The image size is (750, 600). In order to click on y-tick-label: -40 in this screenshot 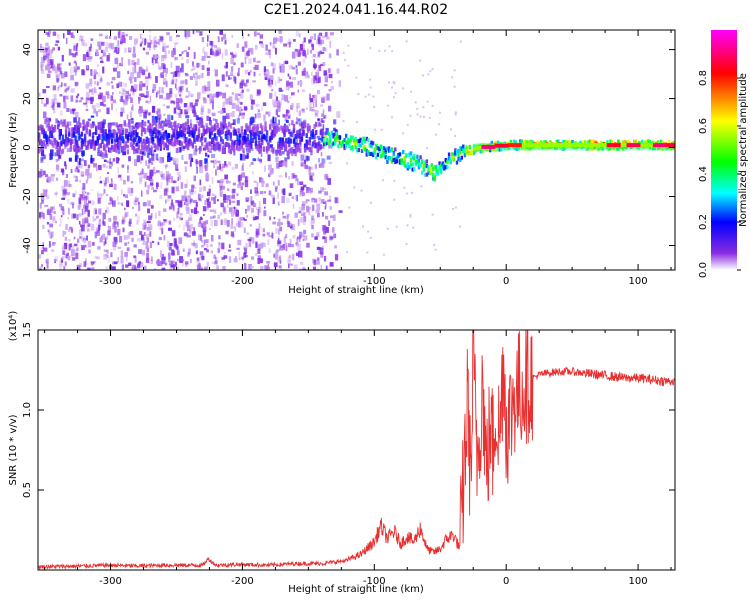, I will do `click(27, 245)`.